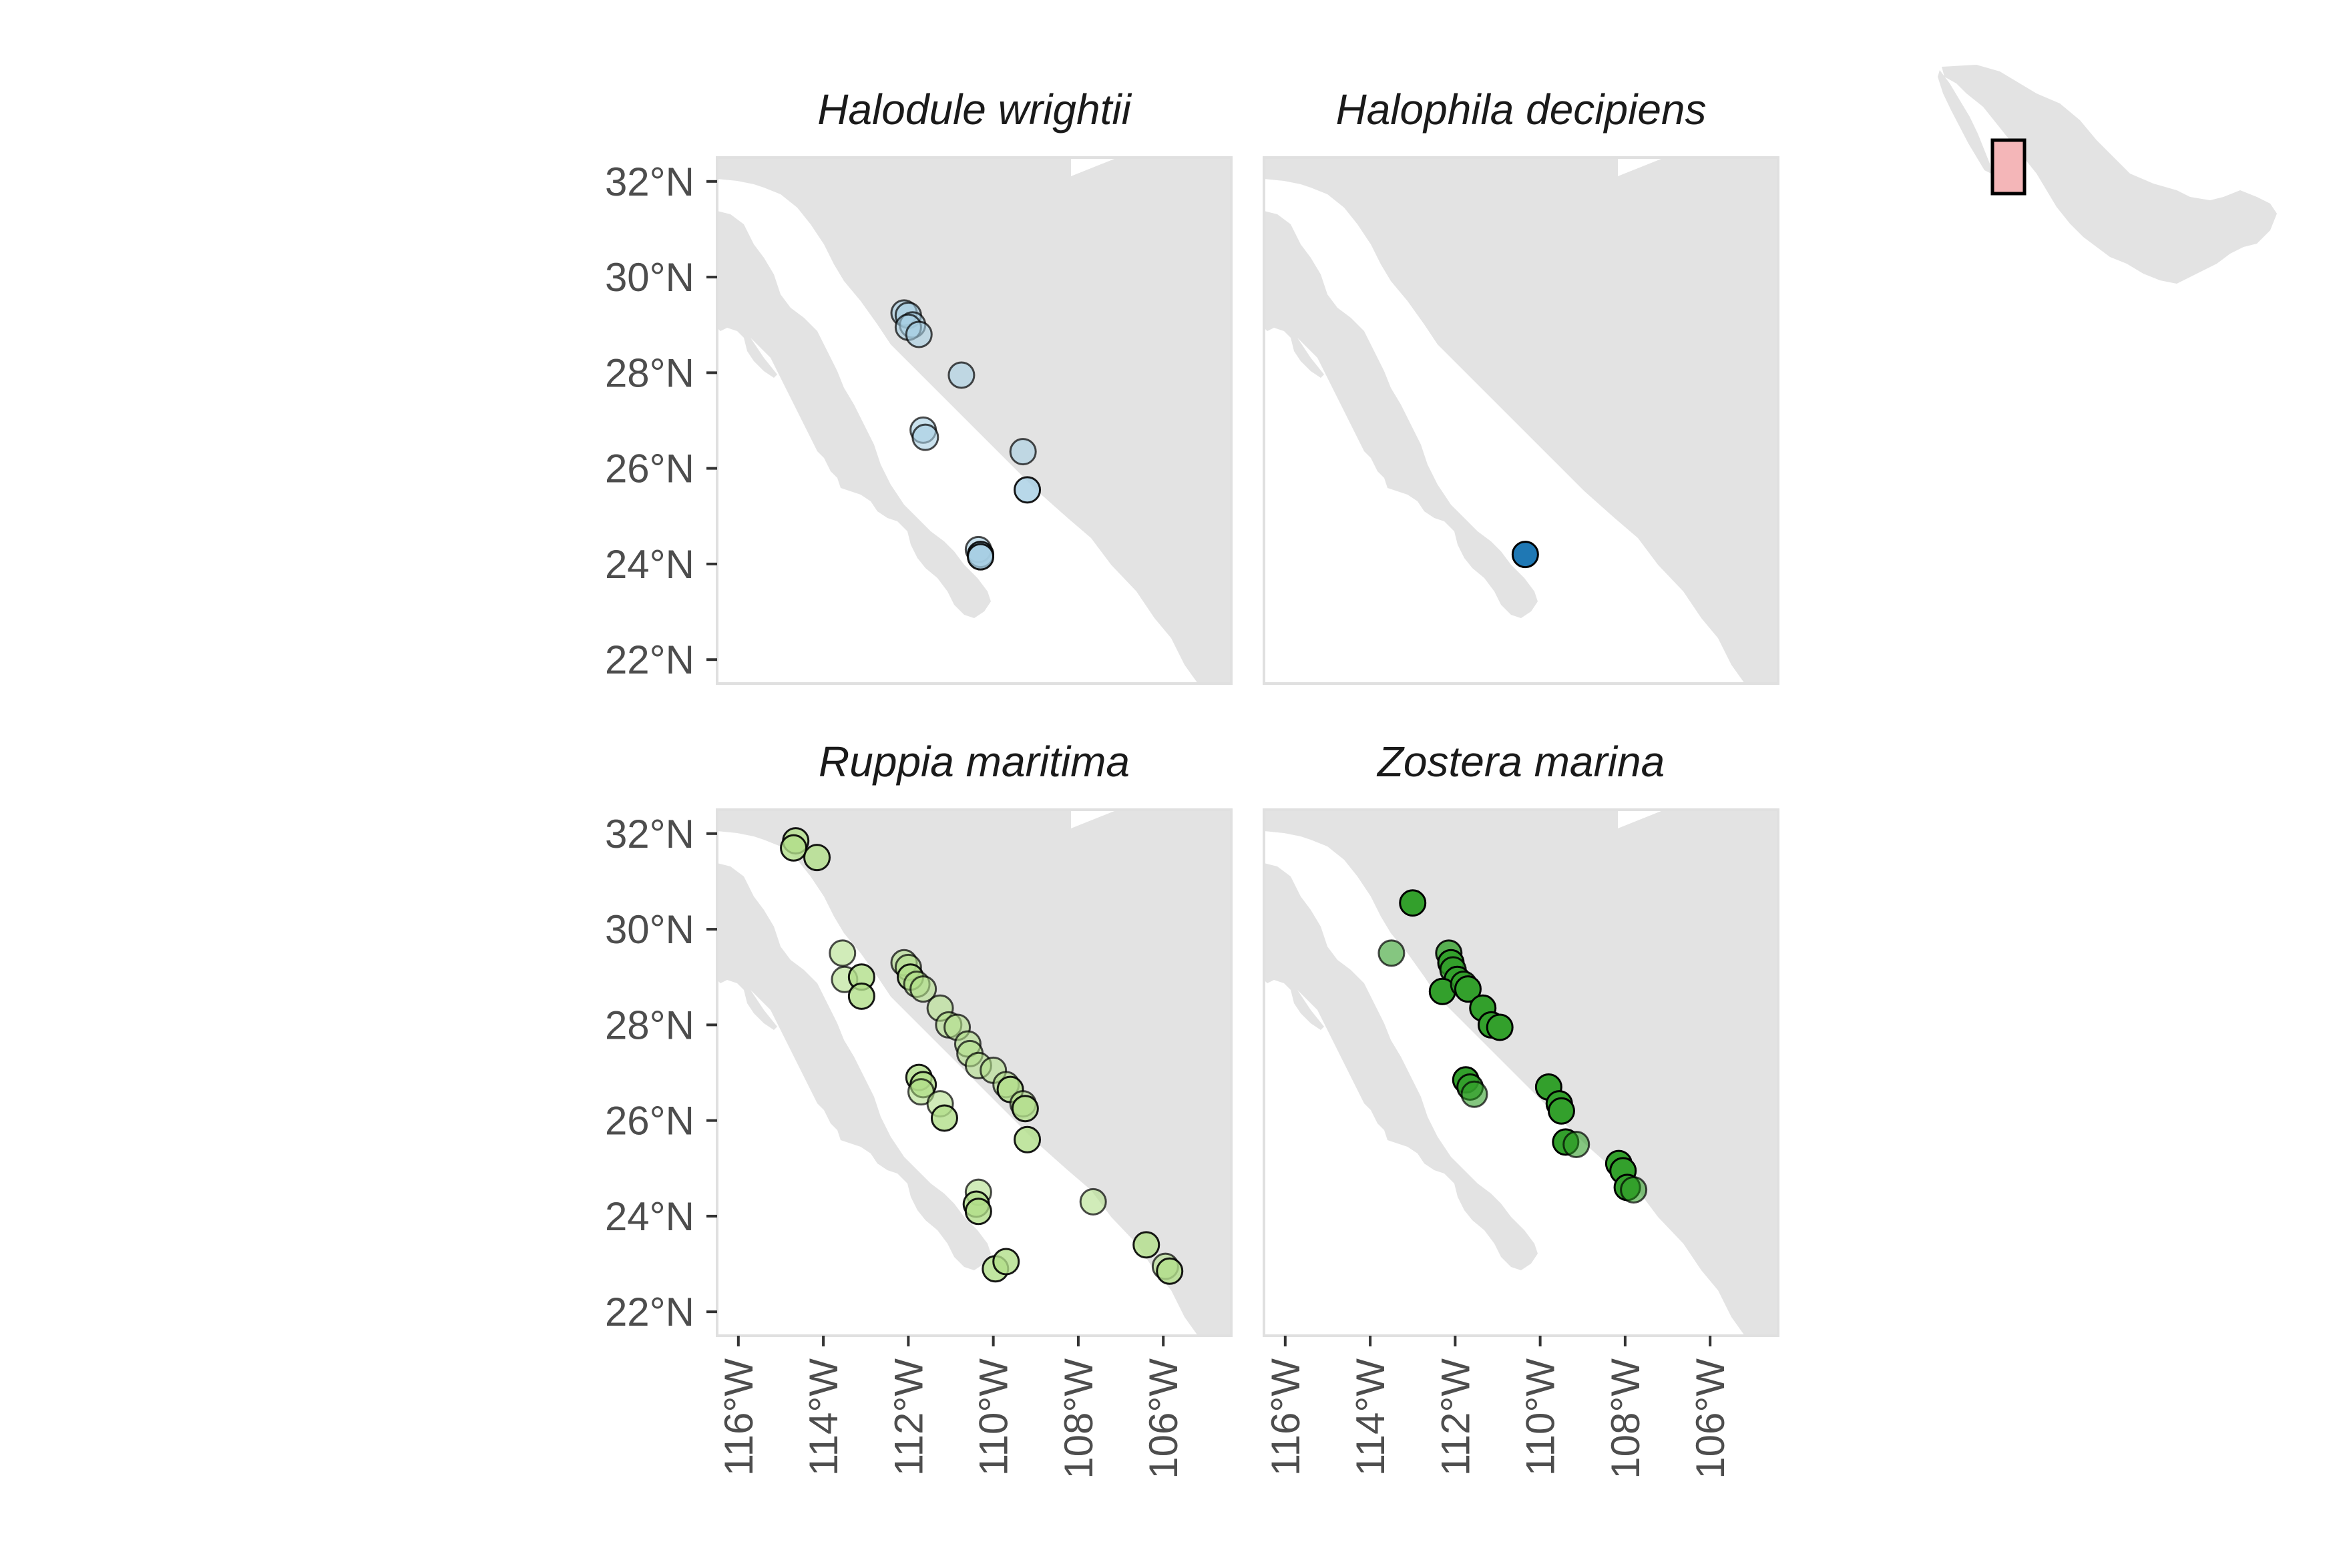 The image size is (2345, 1568). I want to click on study-area-highlight, so click(2008, 167).